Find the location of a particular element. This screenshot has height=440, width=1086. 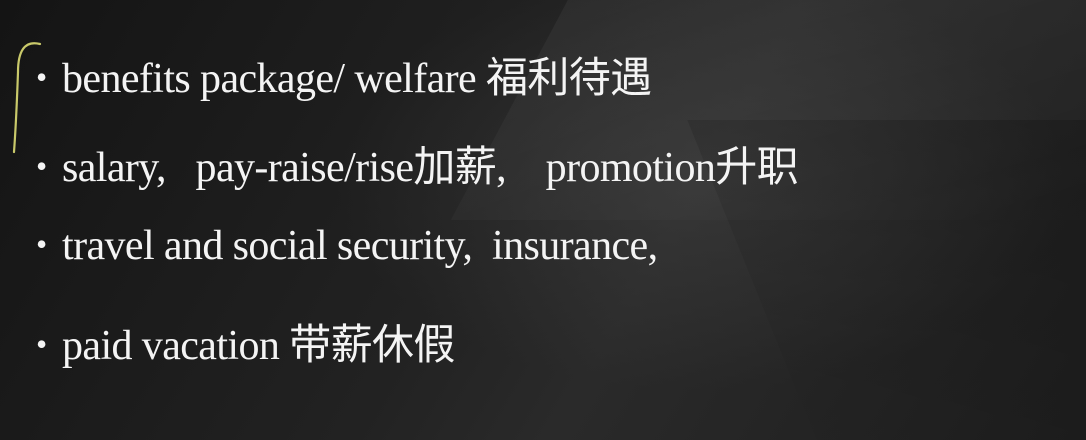

bullet-text: travel and social security, insurance, is located at coordinates (360, 246).